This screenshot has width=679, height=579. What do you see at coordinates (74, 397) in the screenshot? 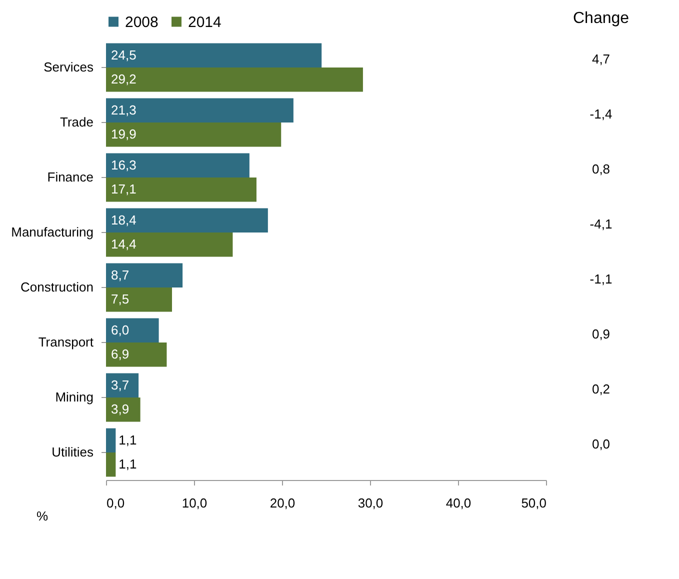
I see `y-tick-label: Mining` at bounding box center [74, 397].